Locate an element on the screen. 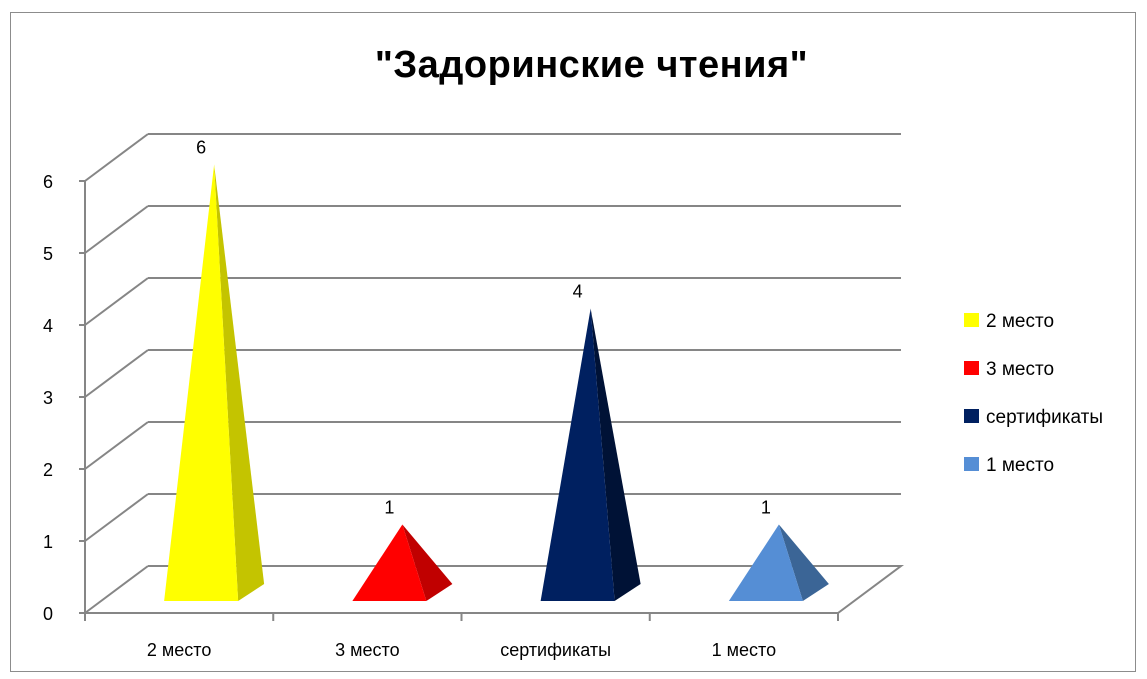 Image resolution: width=1147 pixels, height=679 pixels. legend-label-2: сертификаты is located at coordinates (1044, 417).